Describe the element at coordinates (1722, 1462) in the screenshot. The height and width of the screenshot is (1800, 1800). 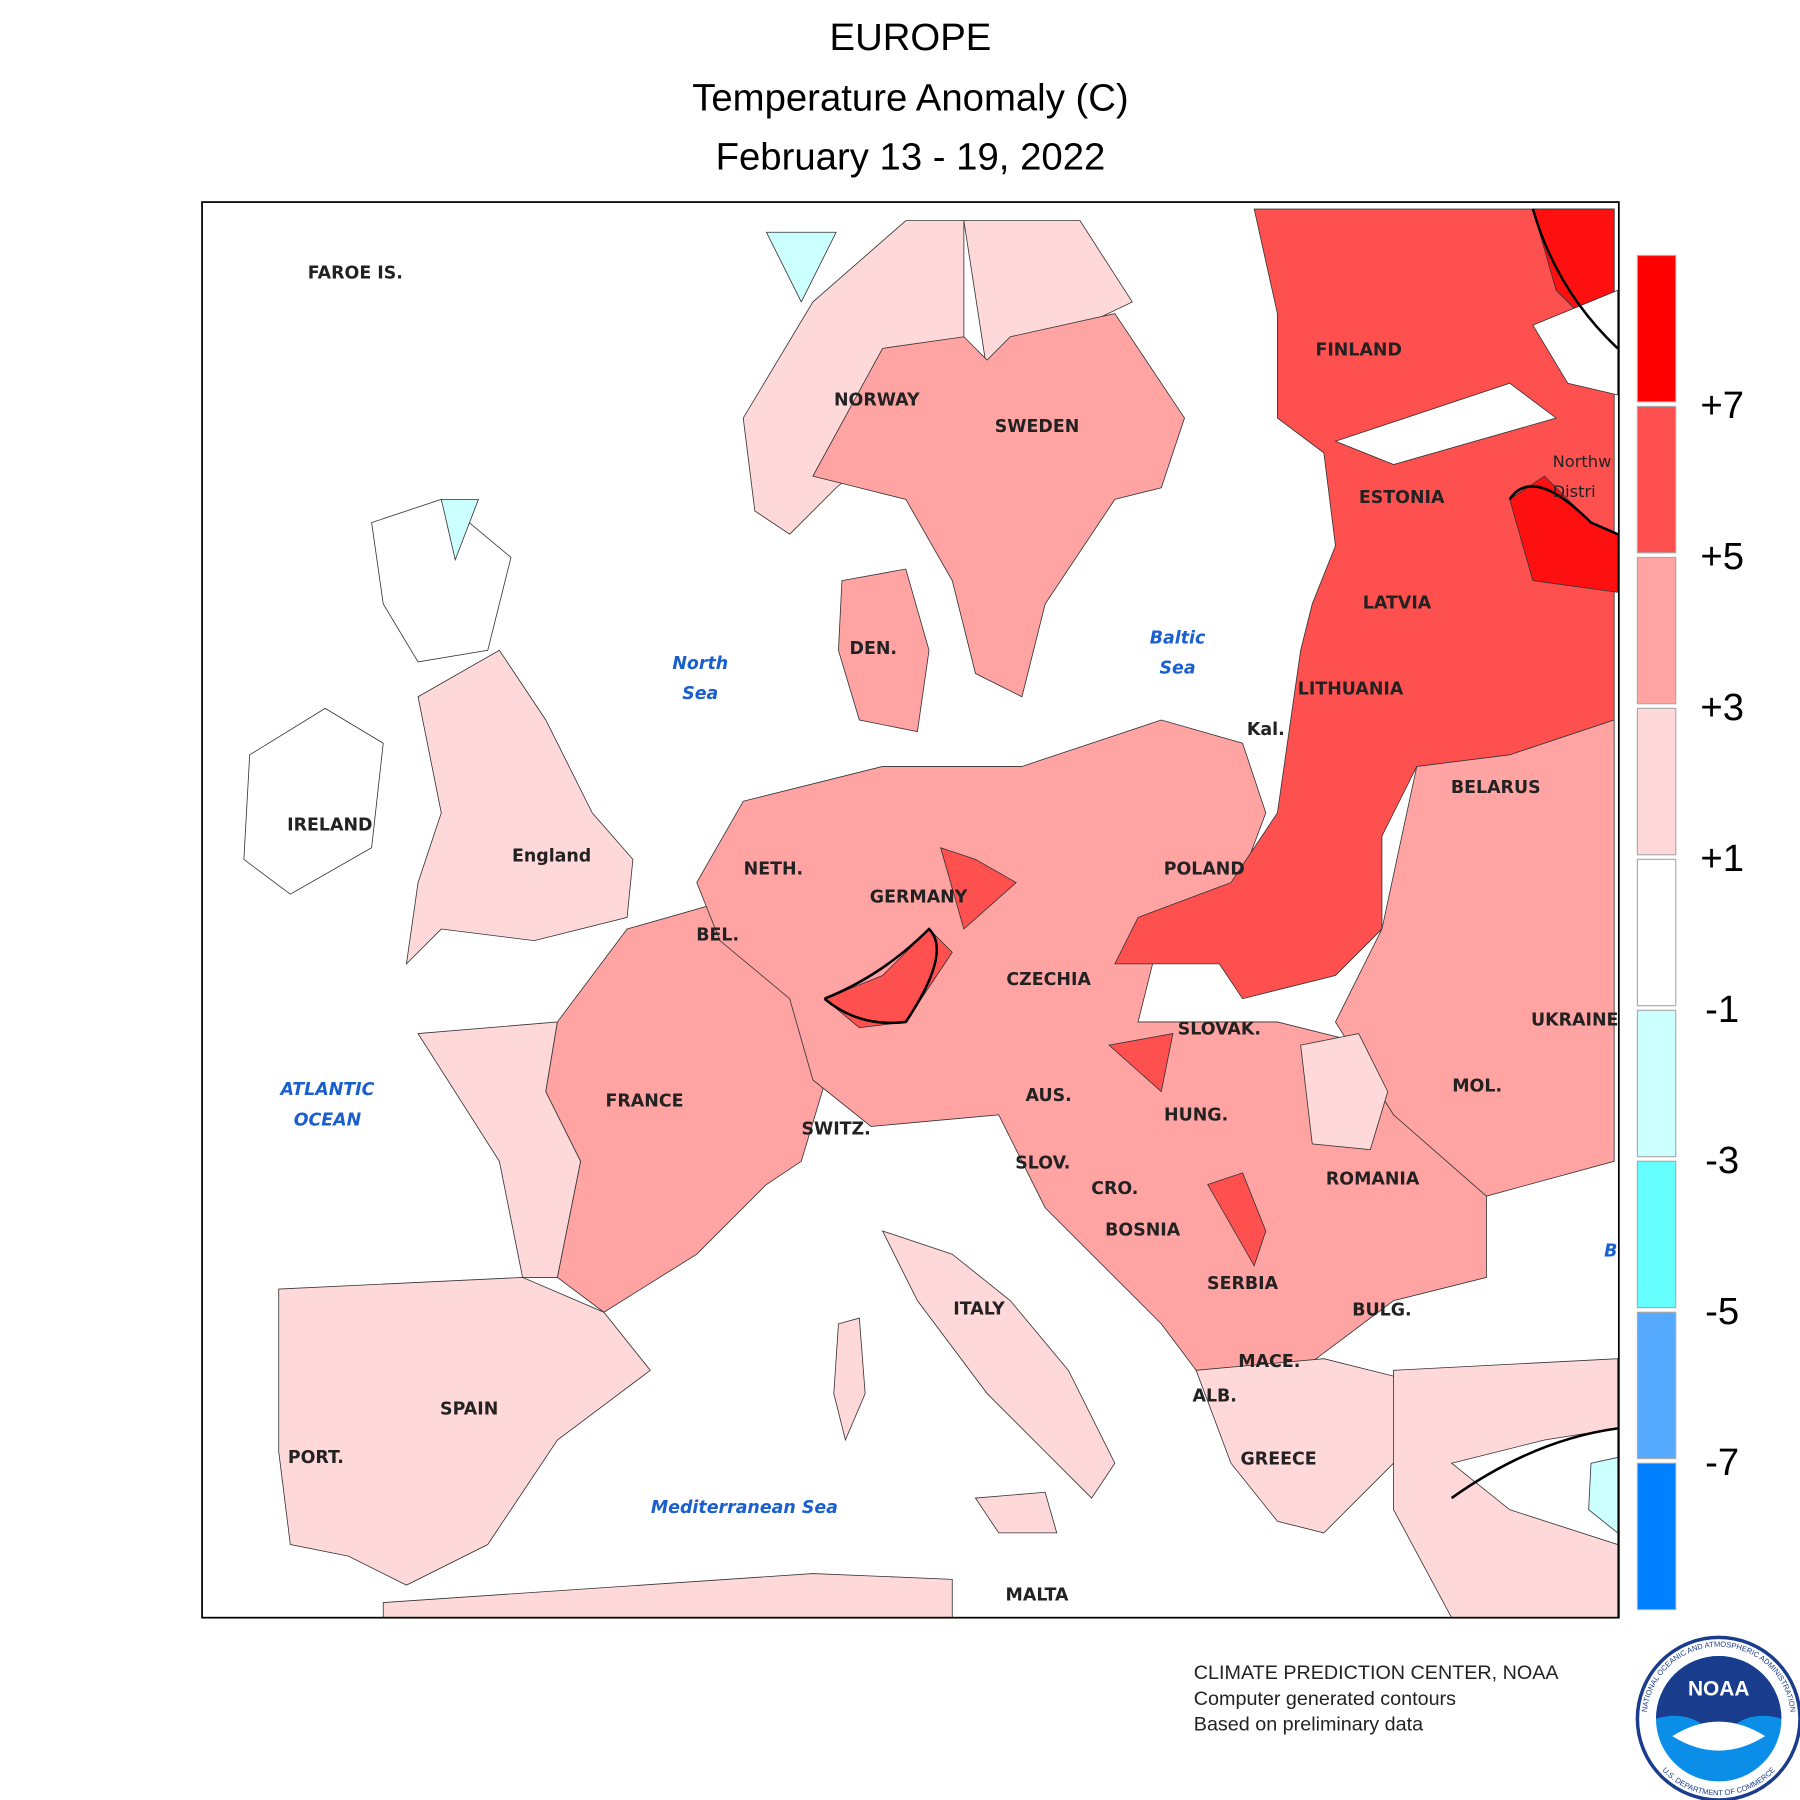
I see `legend-tick-label: -7` at that location.